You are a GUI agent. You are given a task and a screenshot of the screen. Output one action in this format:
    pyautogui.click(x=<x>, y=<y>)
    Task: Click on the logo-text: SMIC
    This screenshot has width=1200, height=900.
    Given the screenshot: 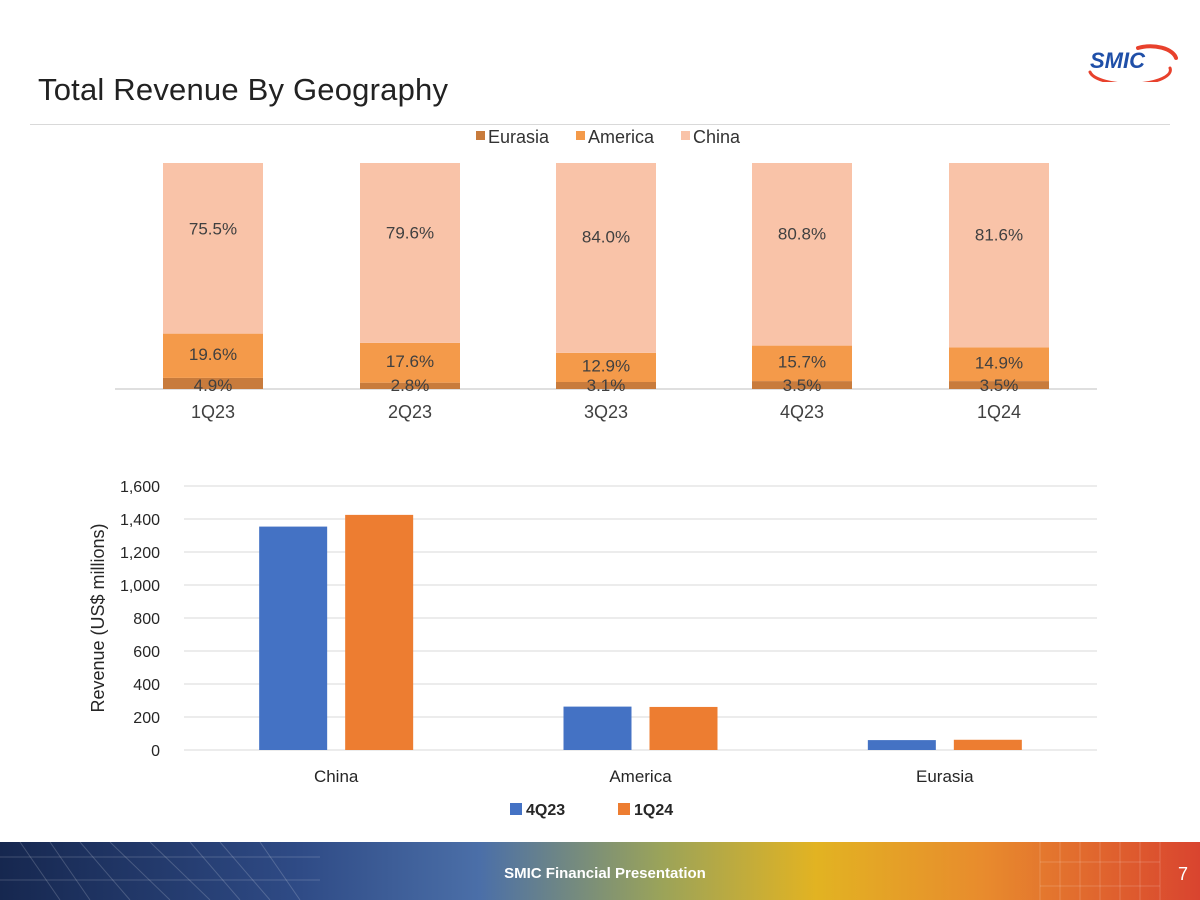 What is the action you would take?
    pyautogui.click(x=1118, y=60)
    